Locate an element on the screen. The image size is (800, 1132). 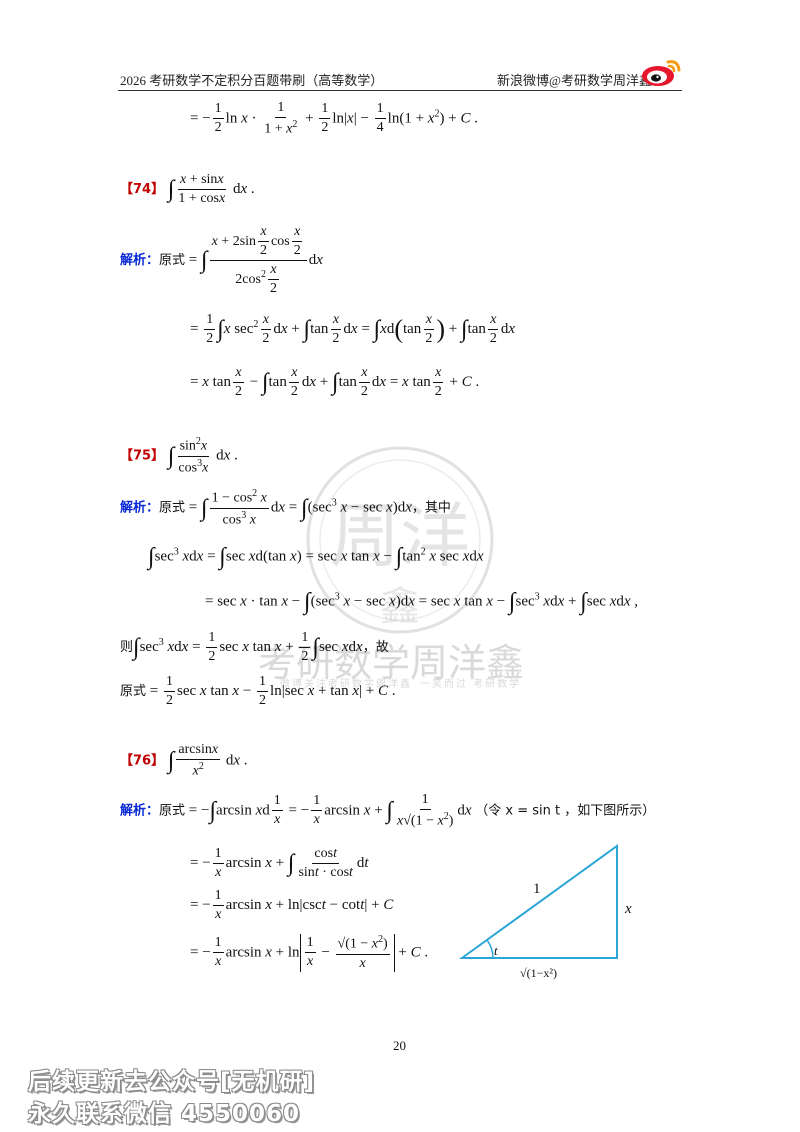
svg-text: 鑫 is located at coordinates (400, 607).